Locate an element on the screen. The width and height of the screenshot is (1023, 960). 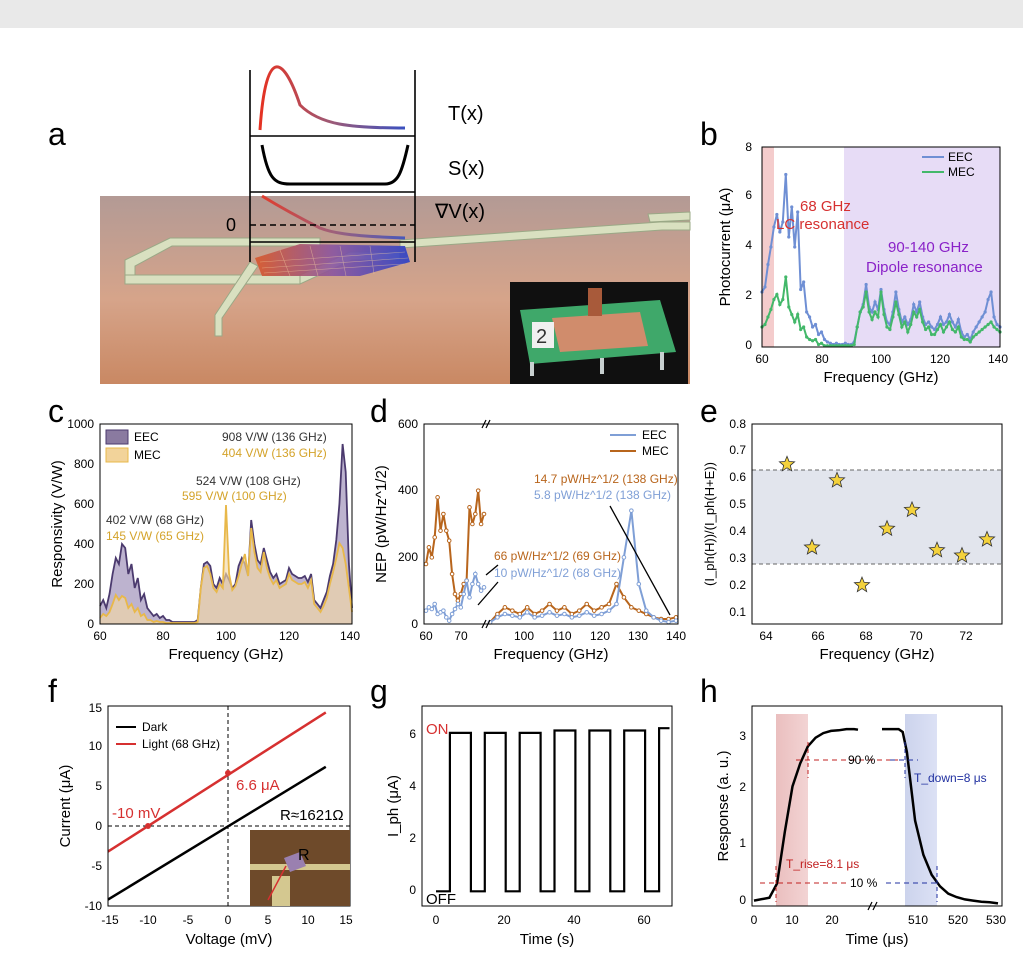
h-ytick-1: 1 is located at coordinates (742, 843).